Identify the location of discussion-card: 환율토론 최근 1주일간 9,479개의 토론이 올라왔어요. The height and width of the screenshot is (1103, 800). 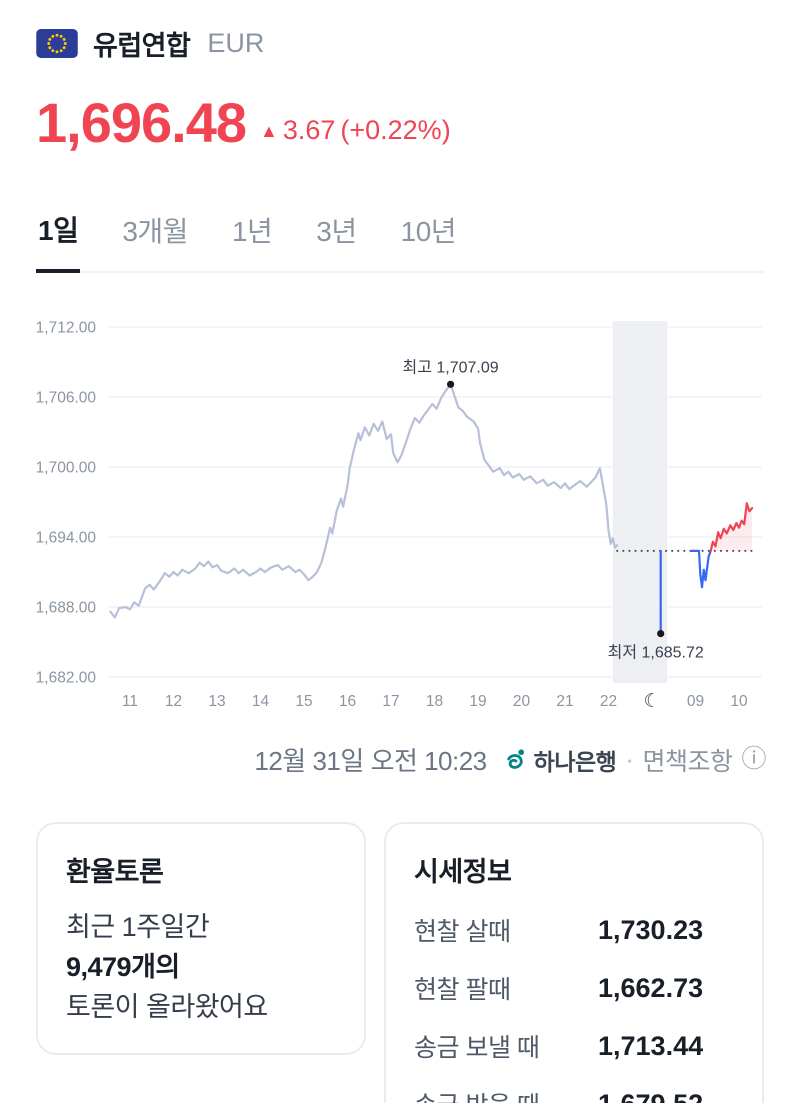
(201, 938).